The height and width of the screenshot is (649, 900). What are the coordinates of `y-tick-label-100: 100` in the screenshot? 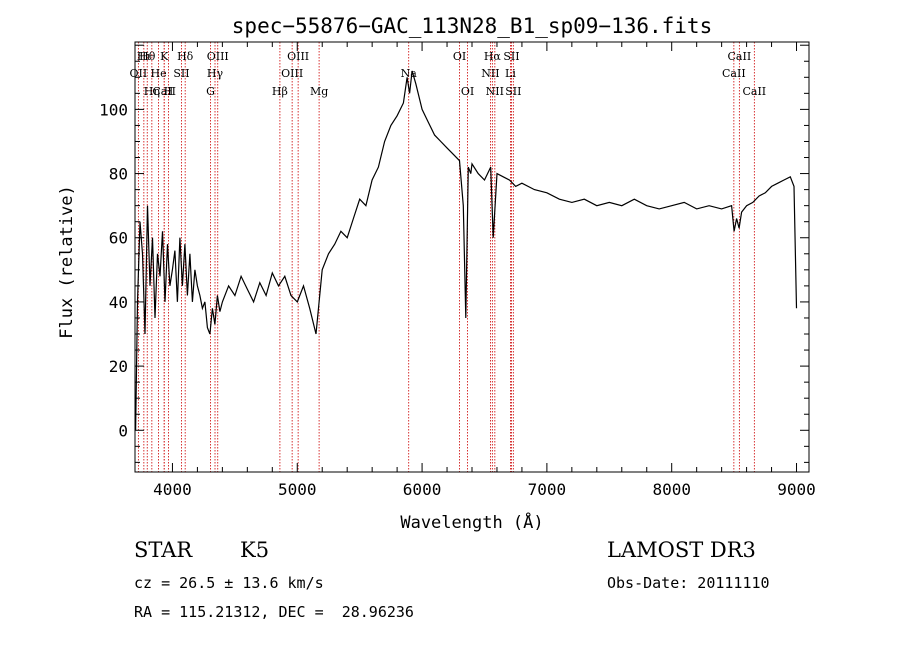 It's located at (113, 109).